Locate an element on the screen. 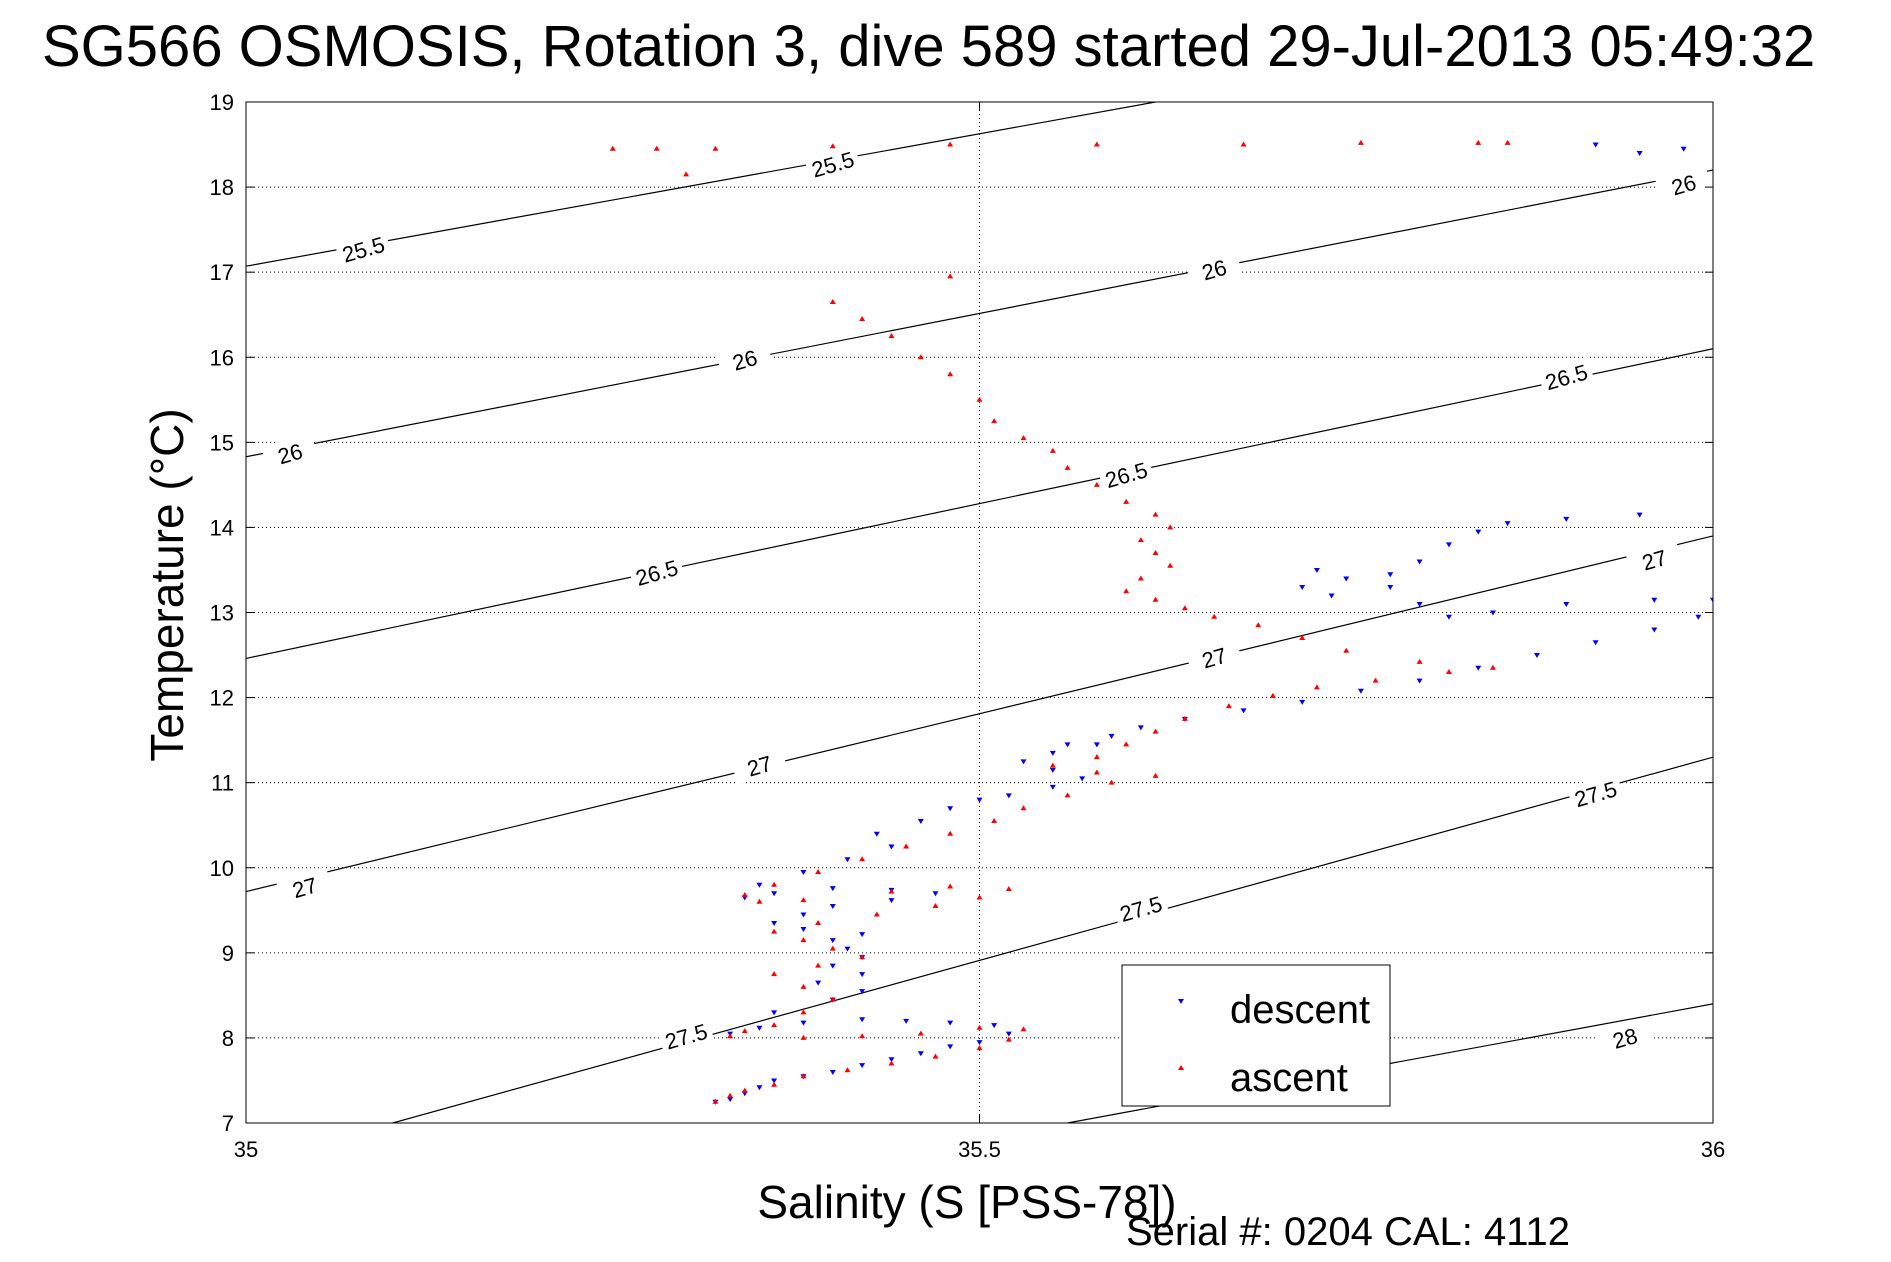 This screenshot has height=1262, width=1891. y-tick-label: 17 is located at coordinates (222, 272).